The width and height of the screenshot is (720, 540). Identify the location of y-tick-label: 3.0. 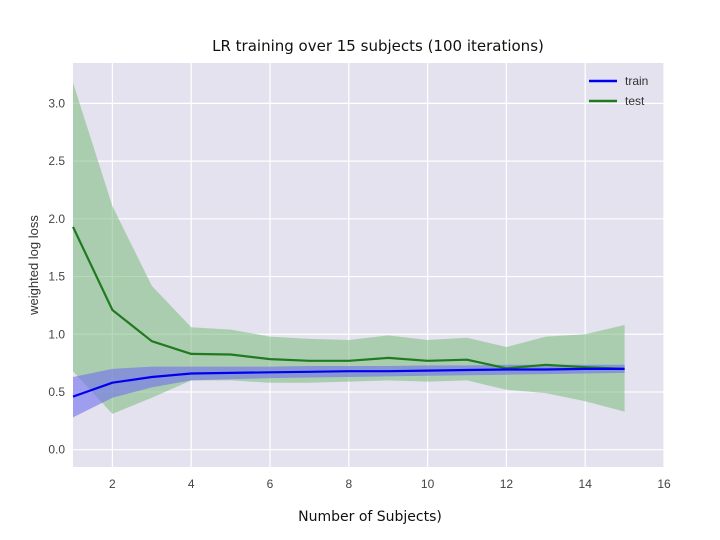
(56, 103).